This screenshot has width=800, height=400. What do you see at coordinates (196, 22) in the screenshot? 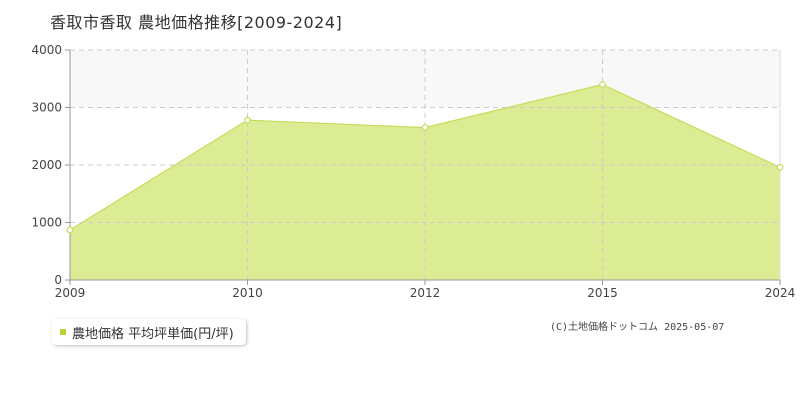
I see `chart-title: 香取市香取 農地価格推移[2009-2024]` at bounding box center [196, 22].